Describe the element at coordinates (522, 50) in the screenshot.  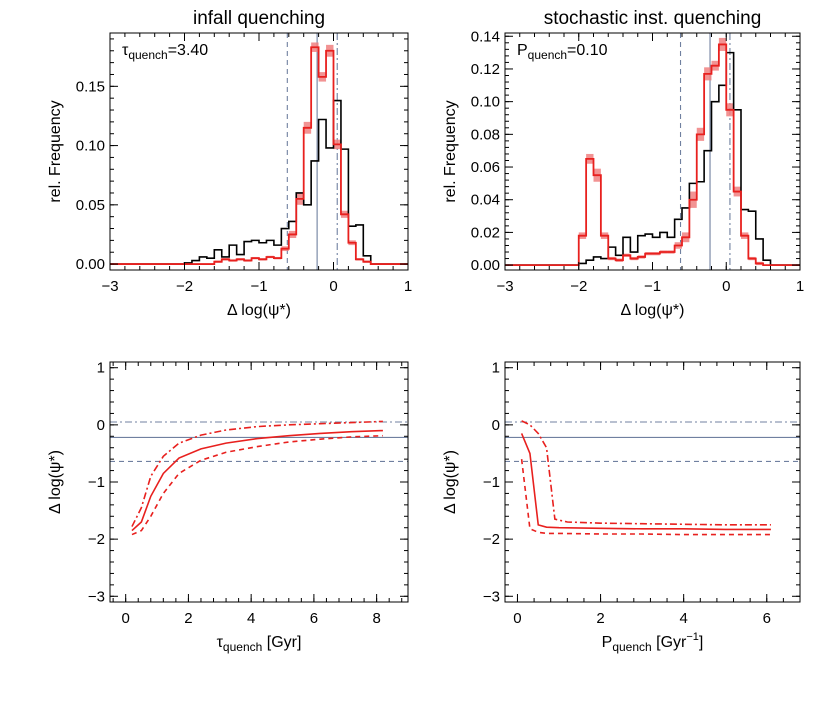
I see `annotation-base: P` at that location.